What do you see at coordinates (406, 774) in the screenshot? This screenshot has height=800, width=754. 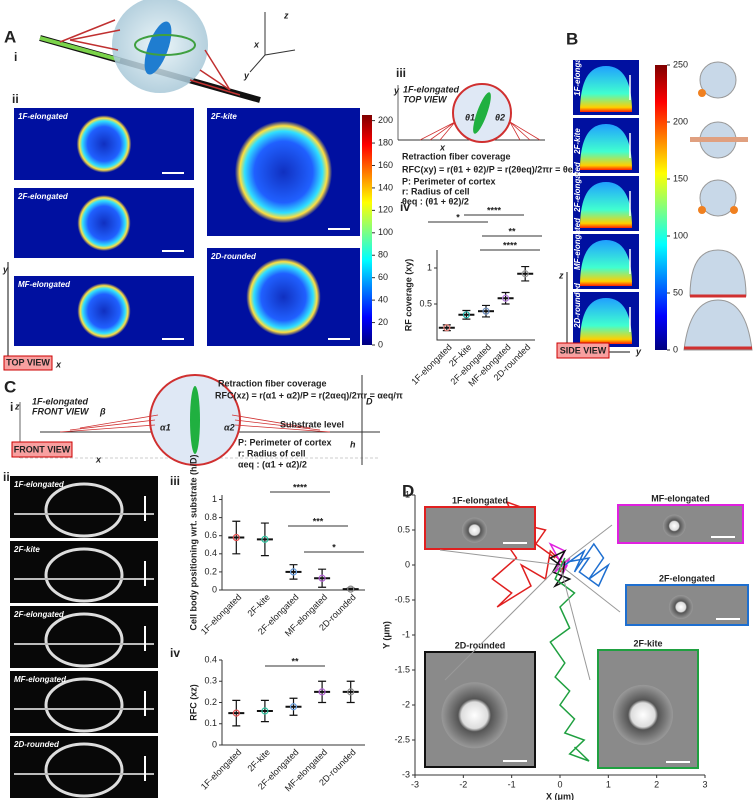 I see `y-tick-label: -3` at bounding box center [406, 774].